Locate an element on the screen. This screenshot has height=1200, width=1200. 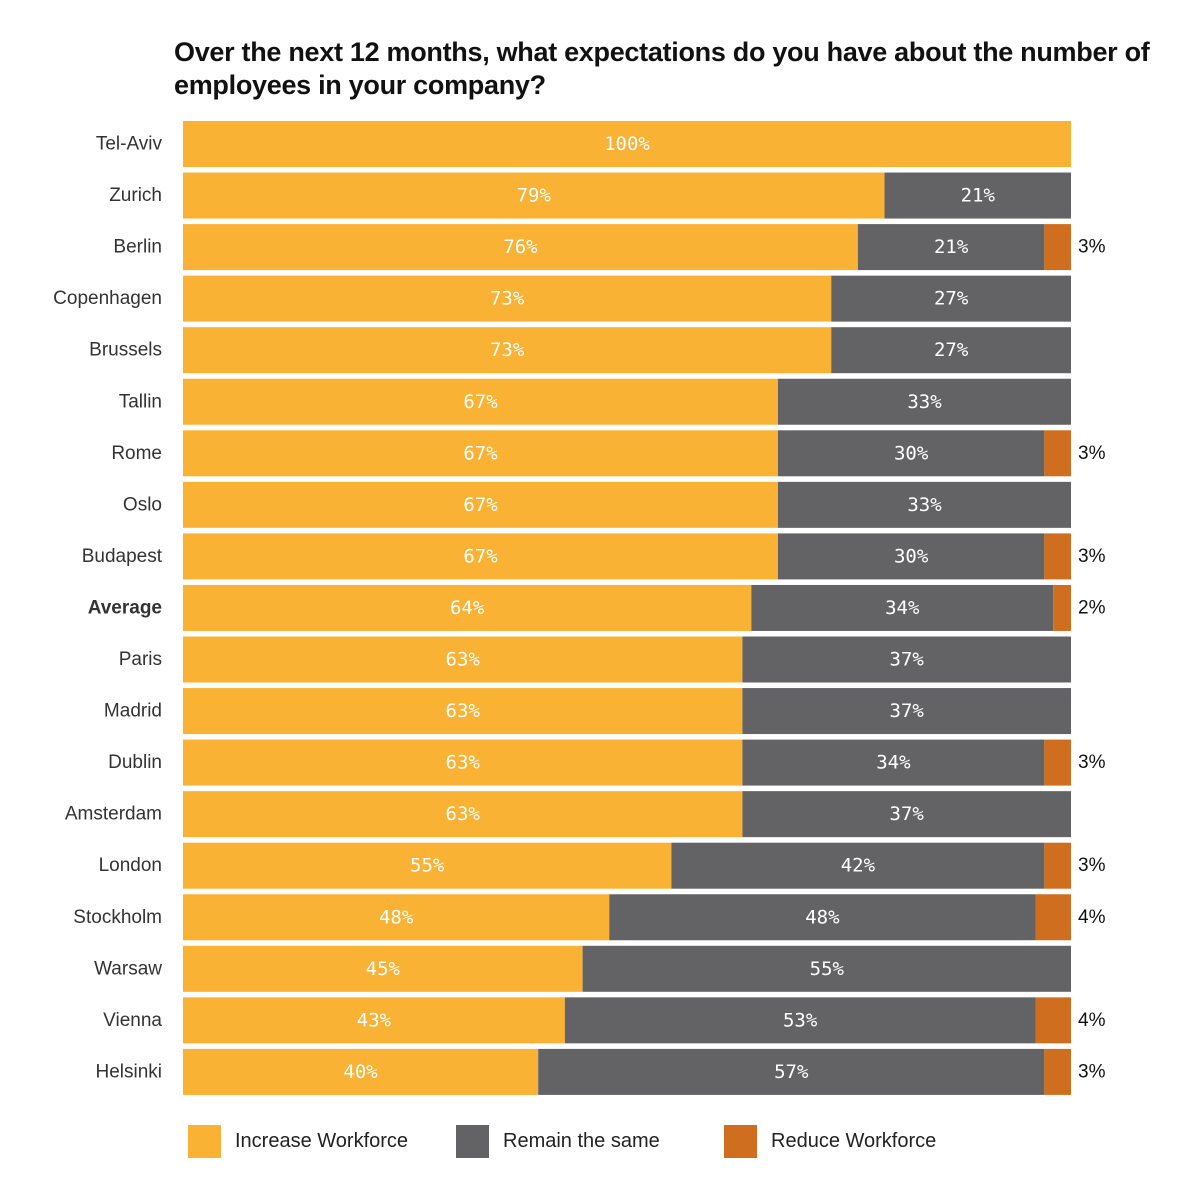
data-label-increase-workforce-budapest: 67% is located at coordinates (480, 556).